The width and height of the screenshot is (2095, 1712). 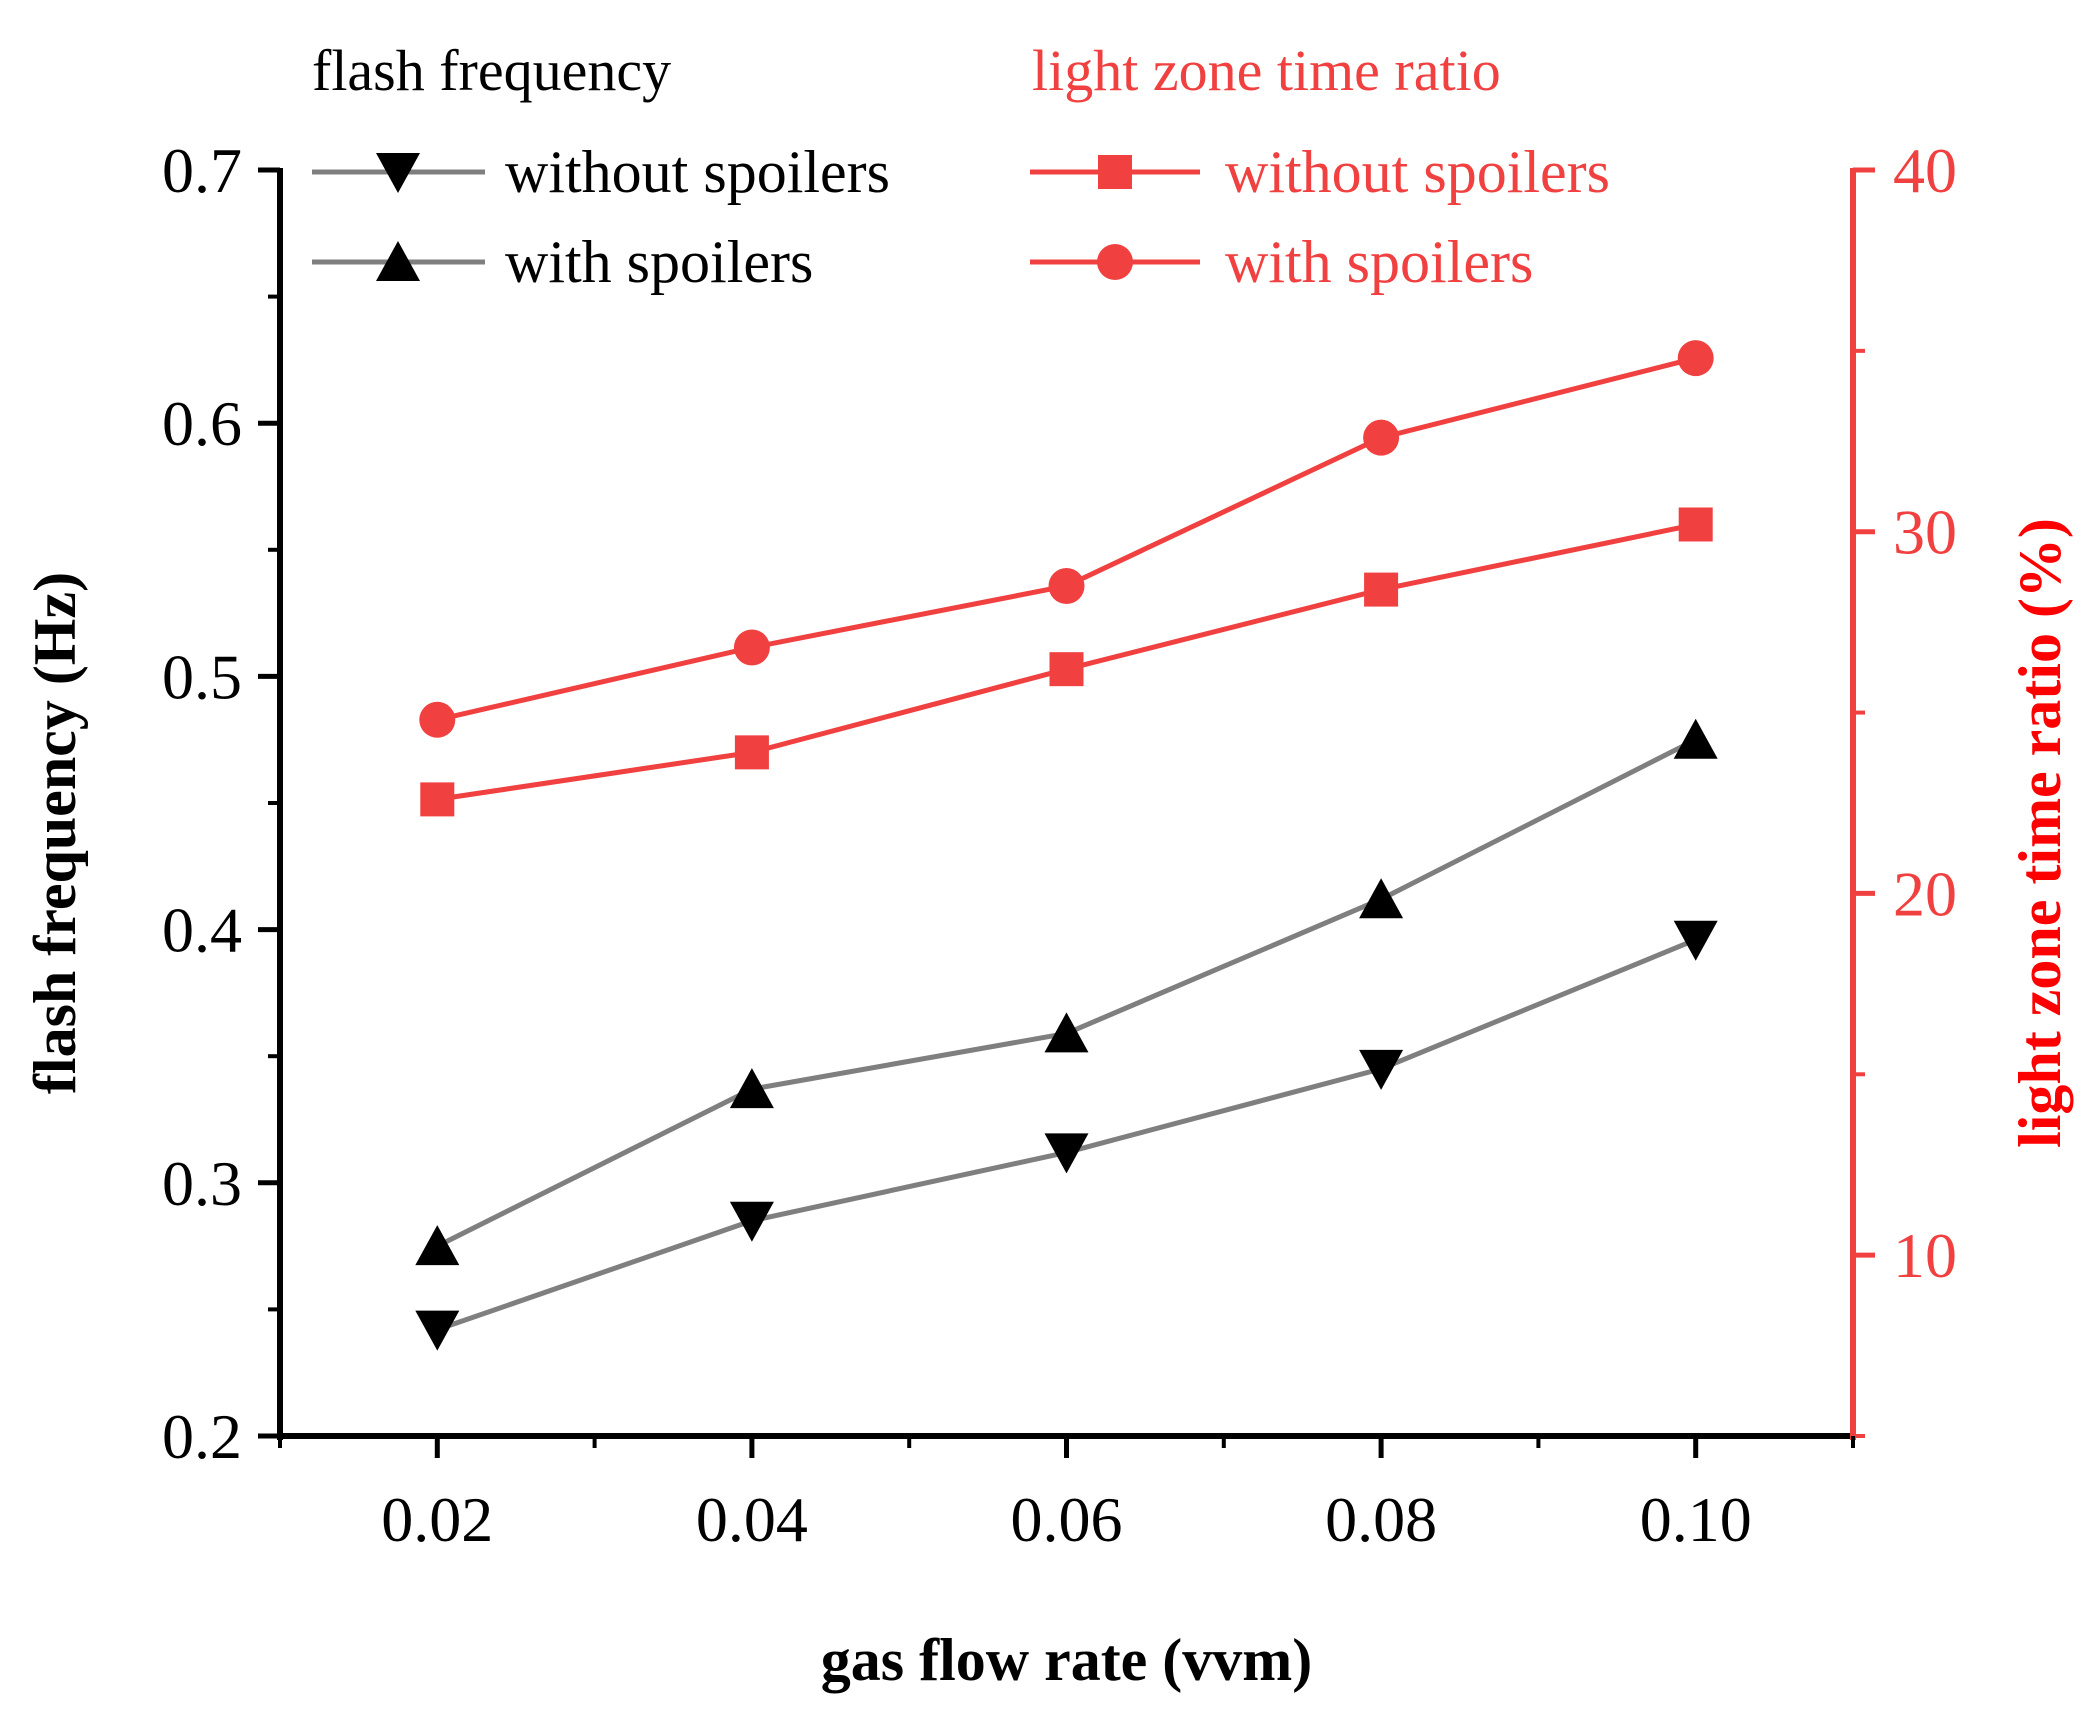 What do you see at coordinates (491, 70) in the screenshot?
I see `legend-header-flash-frequency: flash frequency` at bounding box center [491, 70].